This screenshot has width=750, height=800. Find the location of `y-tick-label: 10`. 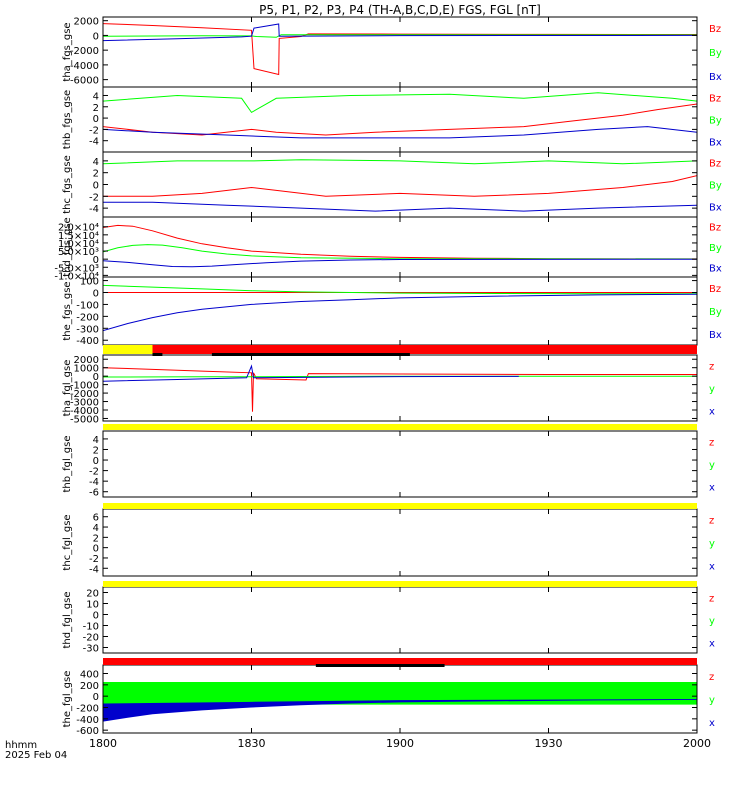

y-tick-label: 10 is located at coordinates (92, 605).